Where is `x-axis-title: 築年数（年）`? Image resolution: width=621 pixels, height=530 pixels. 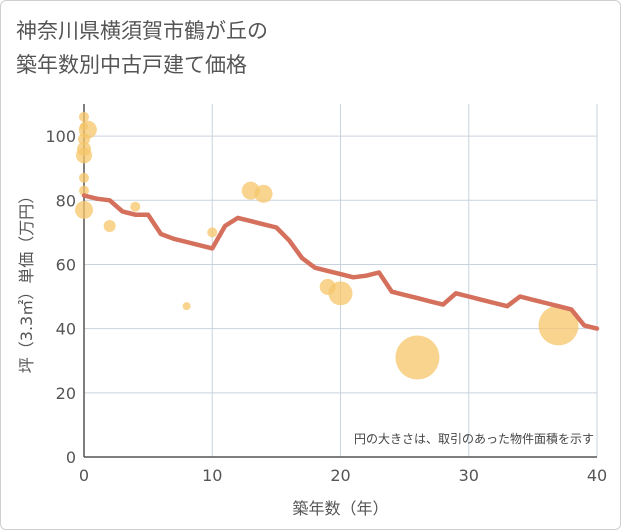 x-axis-title: 築年数（年） is located at coordinates (340, 508).